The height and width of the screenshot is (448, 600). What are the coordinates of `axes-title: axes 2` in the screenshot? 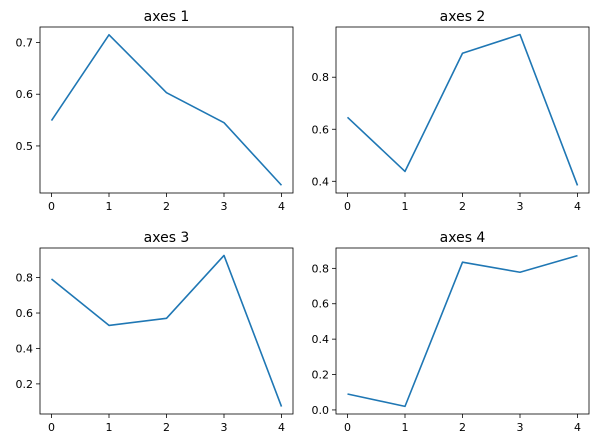 It's located at (463, 17).